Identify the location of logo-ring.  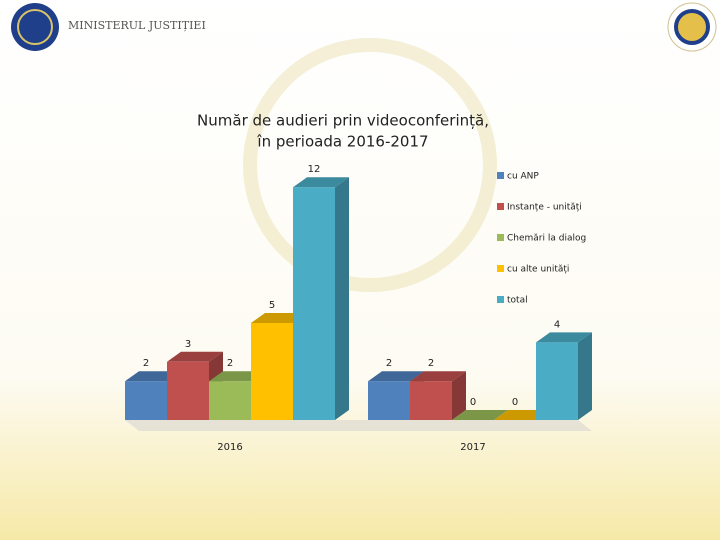
(35, 27).